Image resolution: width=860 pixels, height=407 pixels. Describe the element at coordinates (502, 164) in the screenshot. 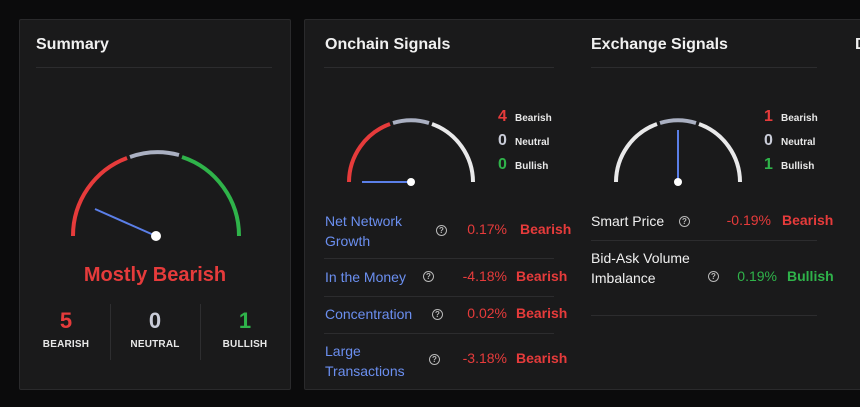

I see `legend-bullish-count: 0` at that location.